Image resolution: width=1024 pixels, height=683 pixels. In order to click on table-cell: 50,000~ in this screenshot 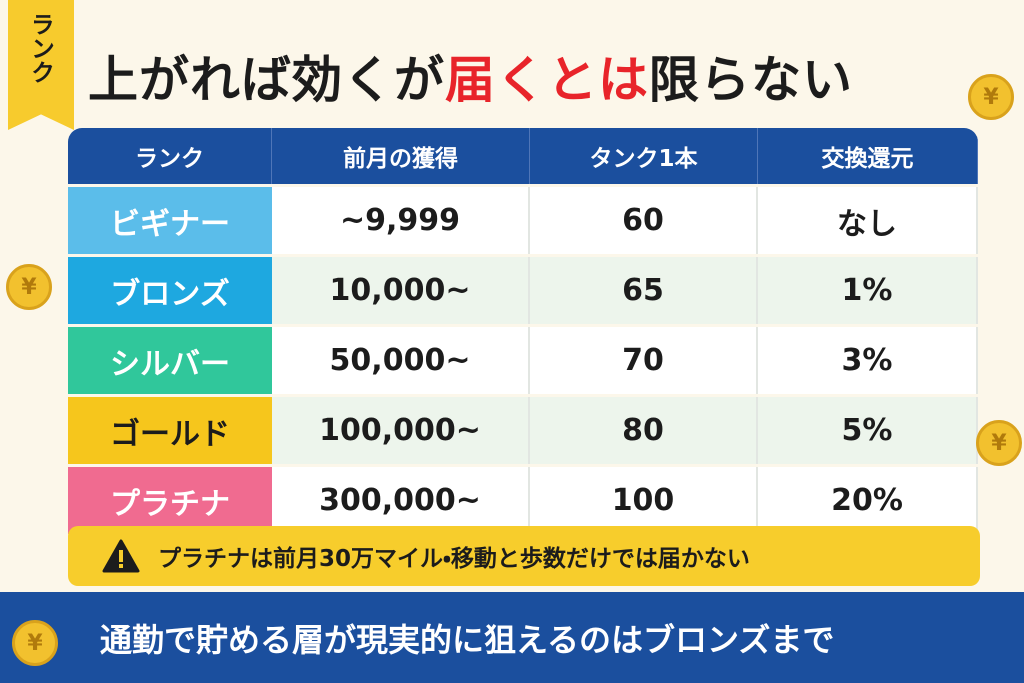, I will do `click(401, 360)`.